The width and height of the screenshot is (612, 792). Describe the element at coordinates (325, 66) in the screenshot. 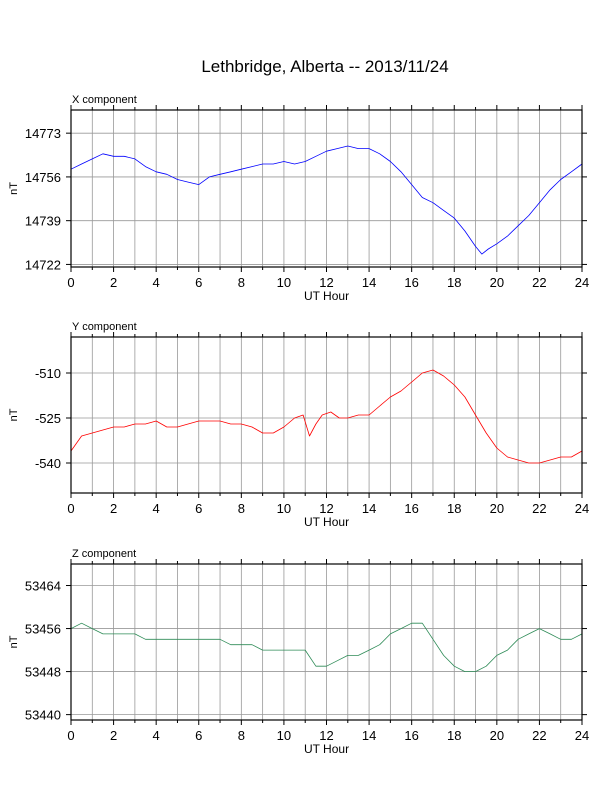

I see `page-title: Lethbridge, Alberta -- 2013/11/24` at that location.